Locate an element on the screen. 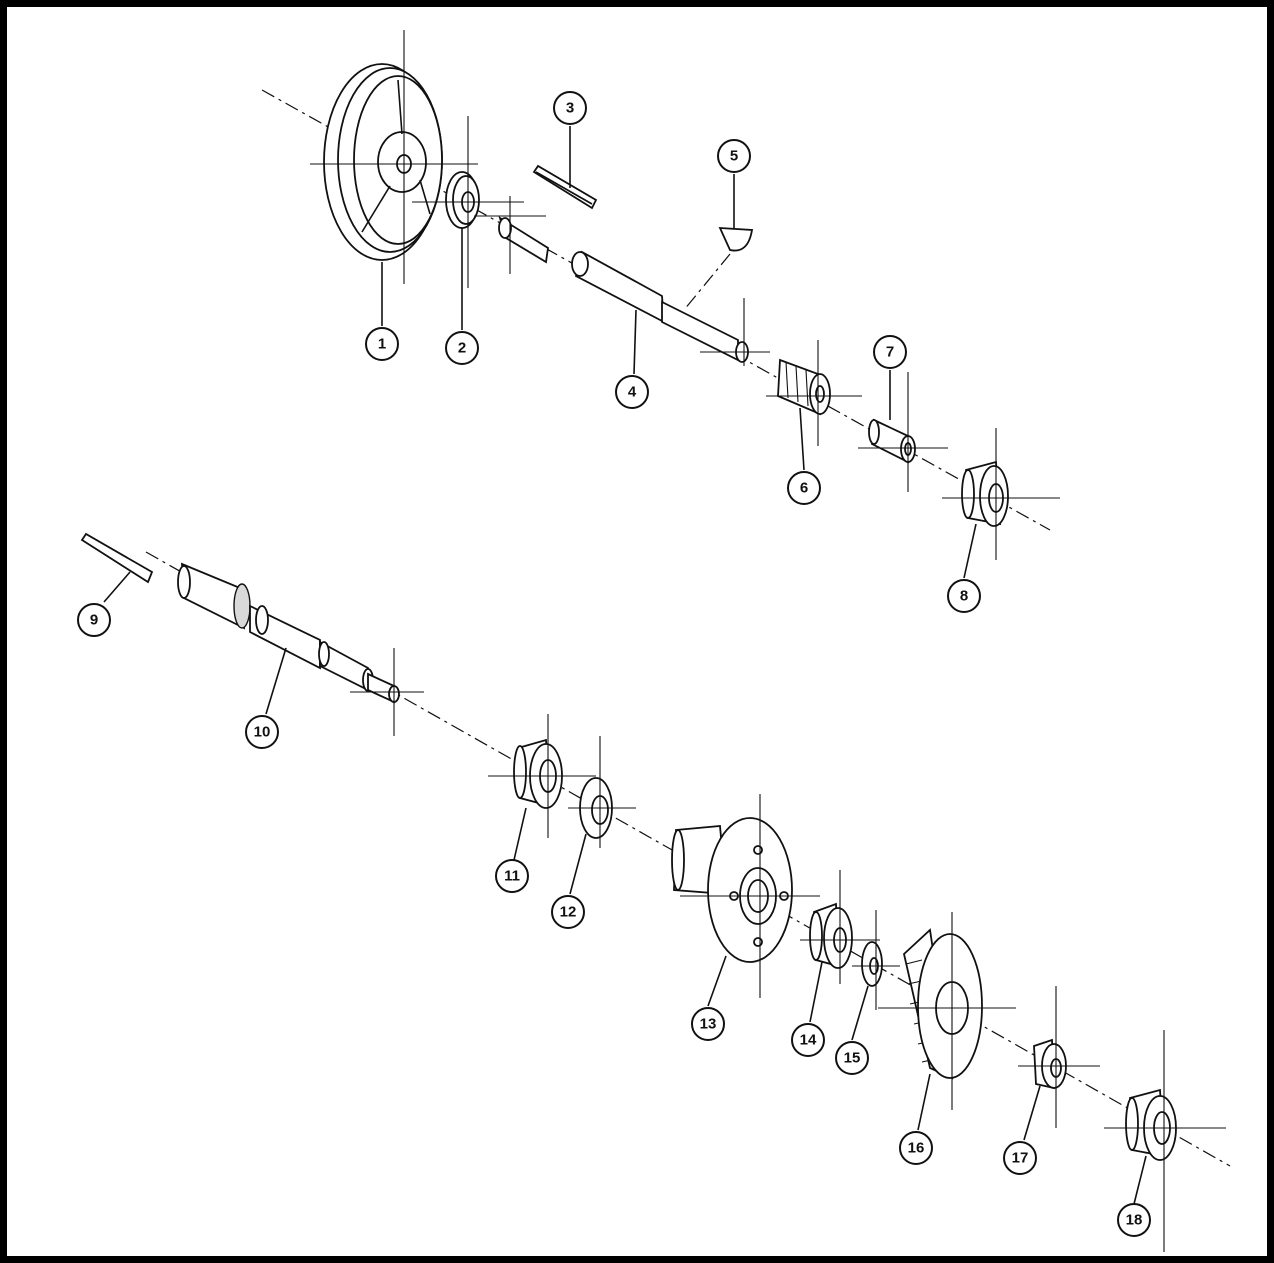  callout-10: 10 is located at coordinates (262, 732).